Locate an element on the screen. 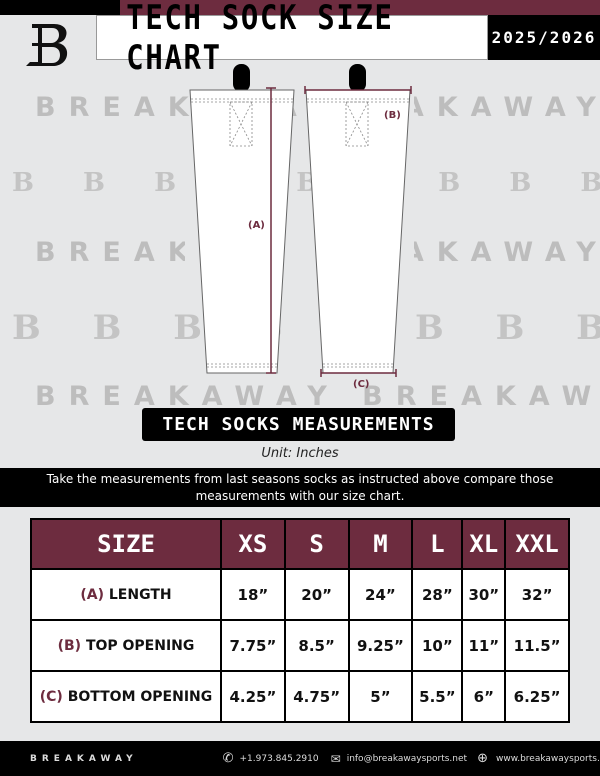 This screenshot has width=600, height=776. top-bar-black is located at coordinates (60, 7).